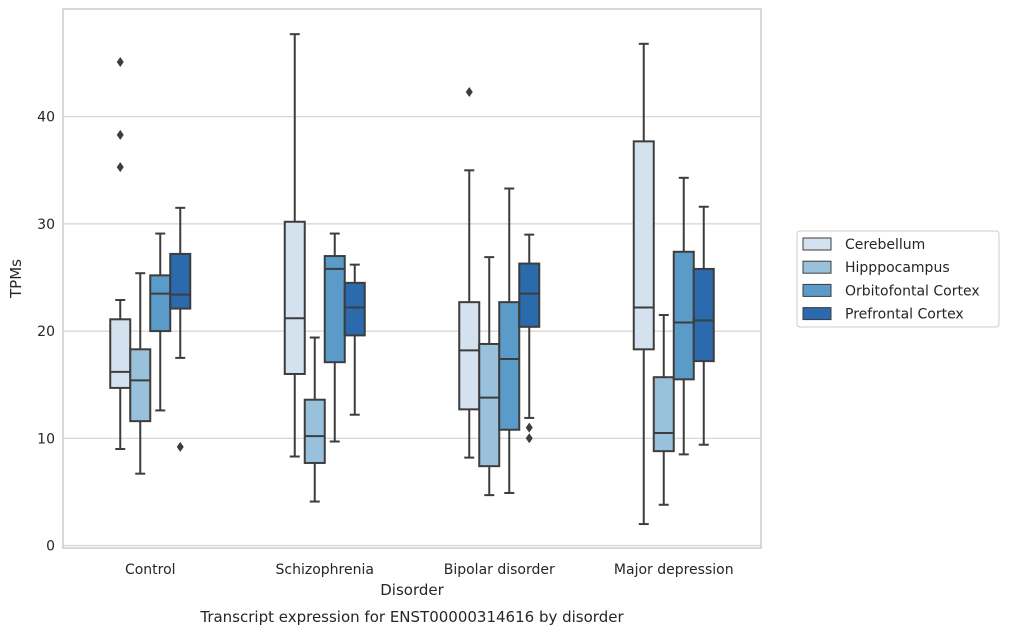 This screenshot has width=1009, height=634. What do you see at coordinates (912, 291) in the screenshot?
I see `legend-label: Orbitofontal Cortex` at bounding box center [912, 291].